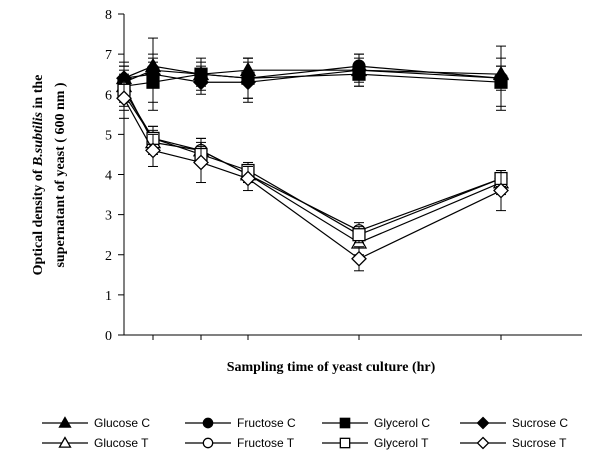 The width and height of the screenshot is (595, 452). I want to click on legend-item-fructose-c: Fructose C, so click(240, 423).